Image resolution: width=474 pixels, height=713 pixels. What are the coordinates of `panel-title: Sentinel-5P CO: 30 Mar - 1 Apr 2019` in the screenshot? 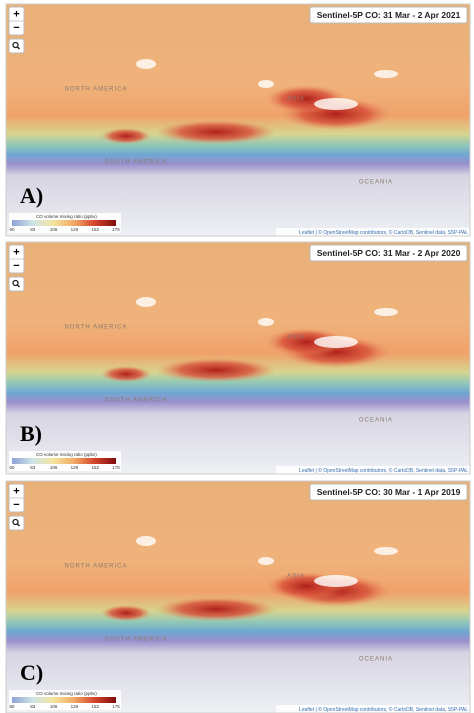 It's located at (389, 492).